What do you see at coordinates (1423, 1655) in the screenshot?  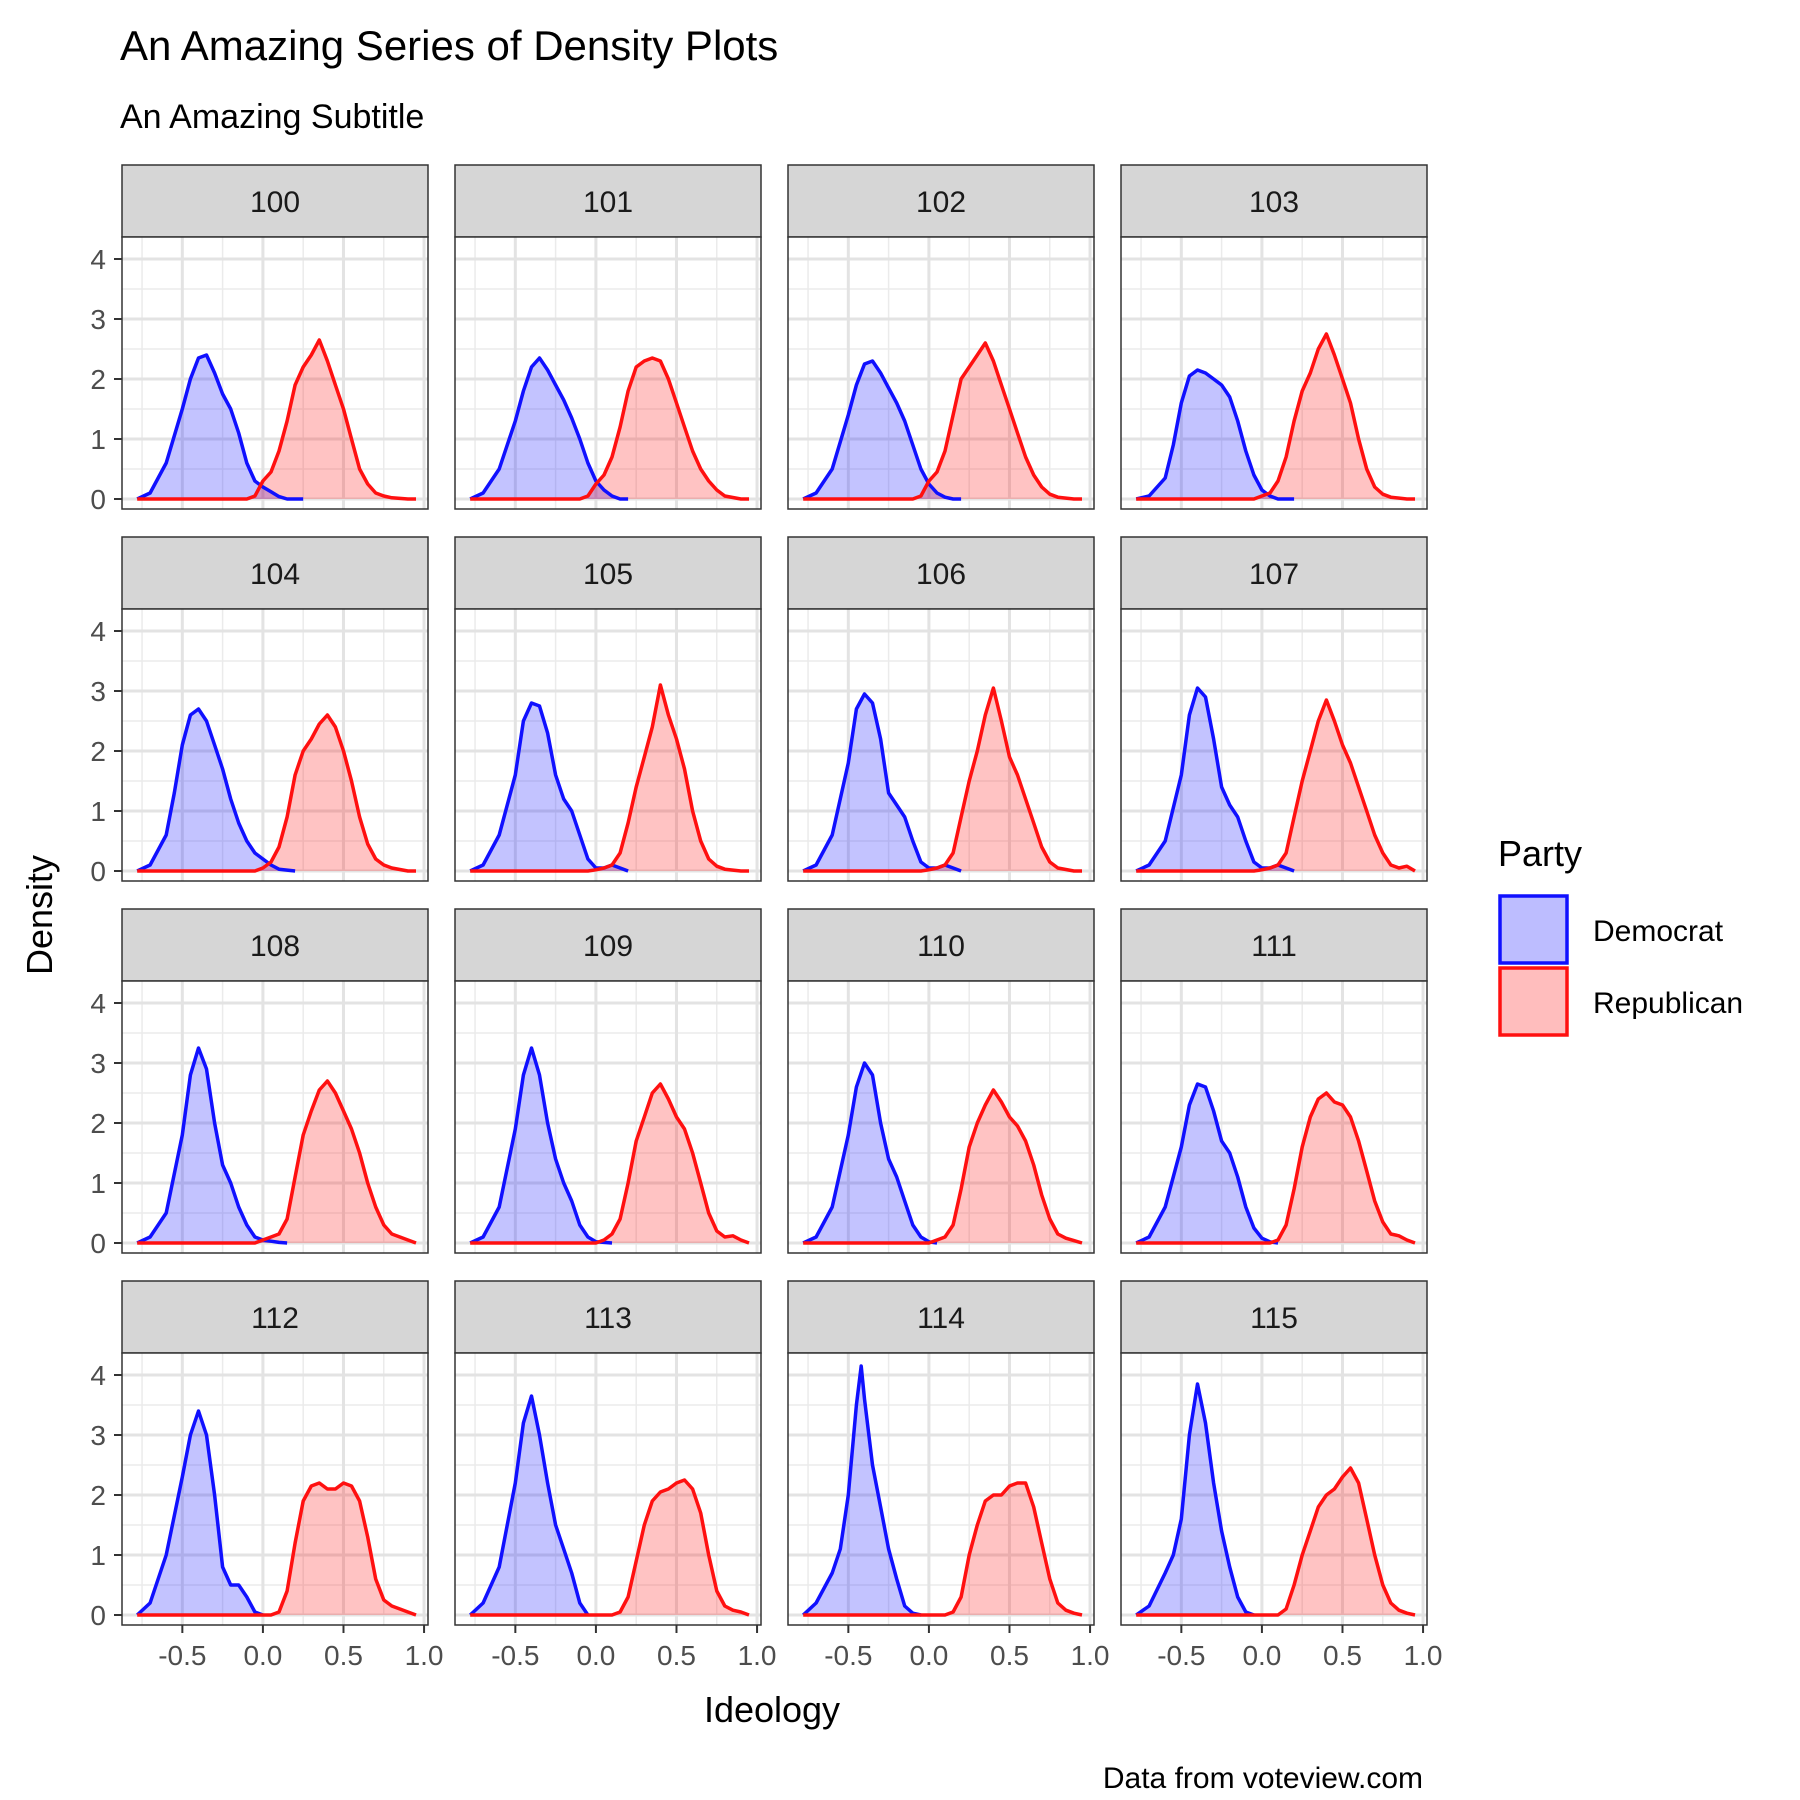 I see `x-tick-label: 1.0` at bounding box center [1423, 1655].